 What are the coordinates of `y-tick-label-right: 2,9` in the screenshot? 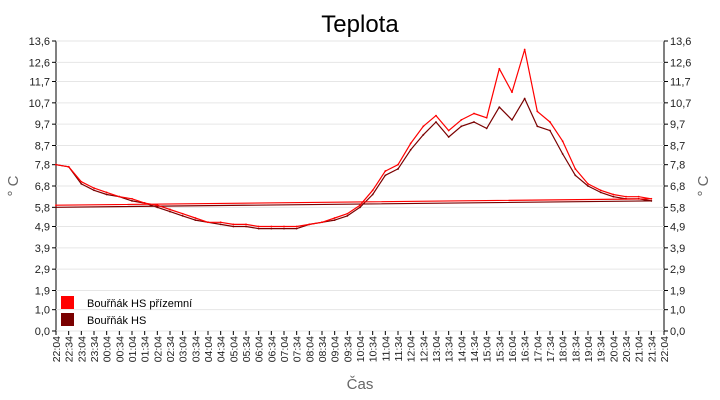 It's located at (677, 270).